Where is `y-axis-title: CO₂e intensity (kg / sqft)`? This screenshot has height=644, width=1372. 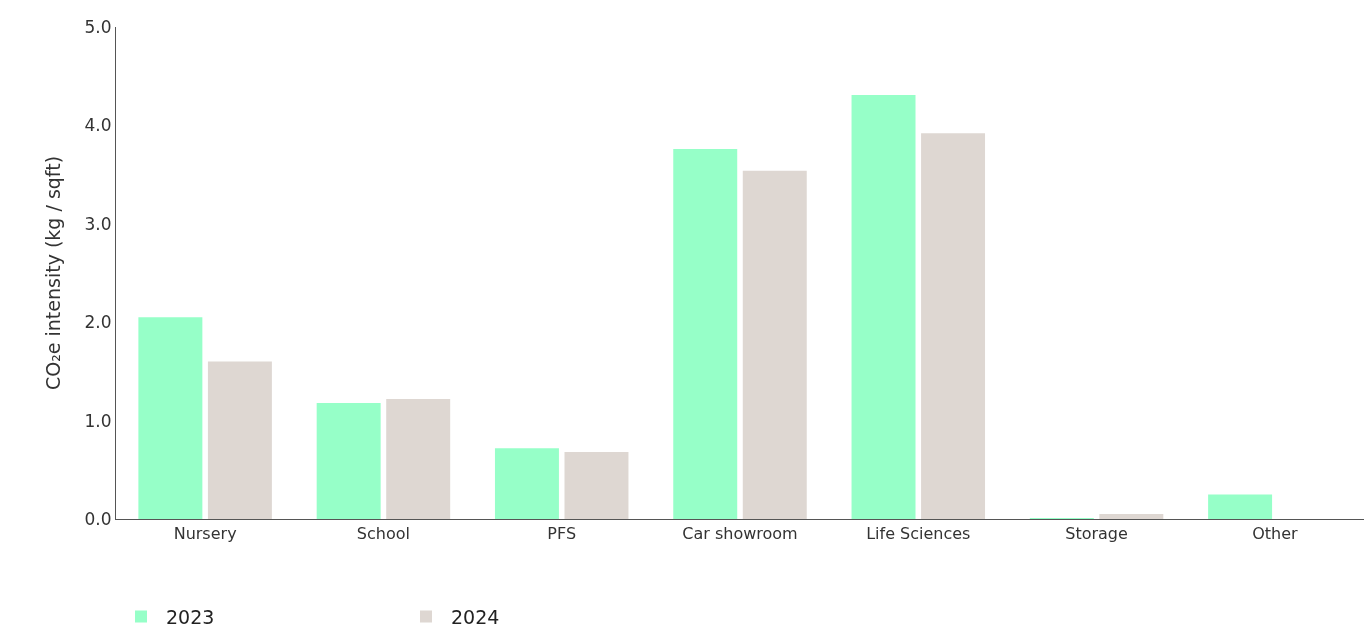 y-axis-title: CO₂e intensity (kg / sqft) is located at coordinates (53, 273).